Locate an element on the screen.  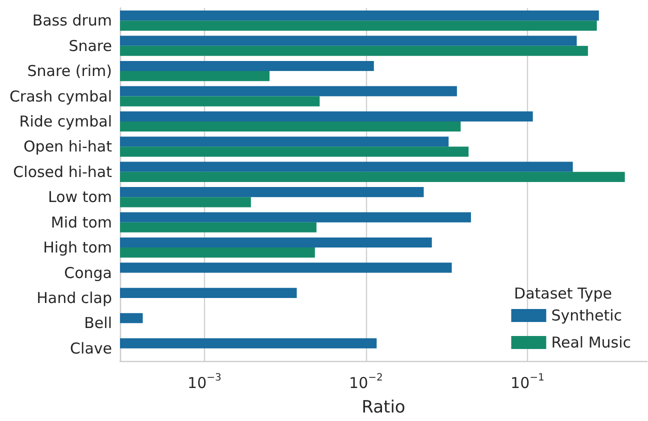
y-tick-label: Conga is located at coordinates (88, 273).